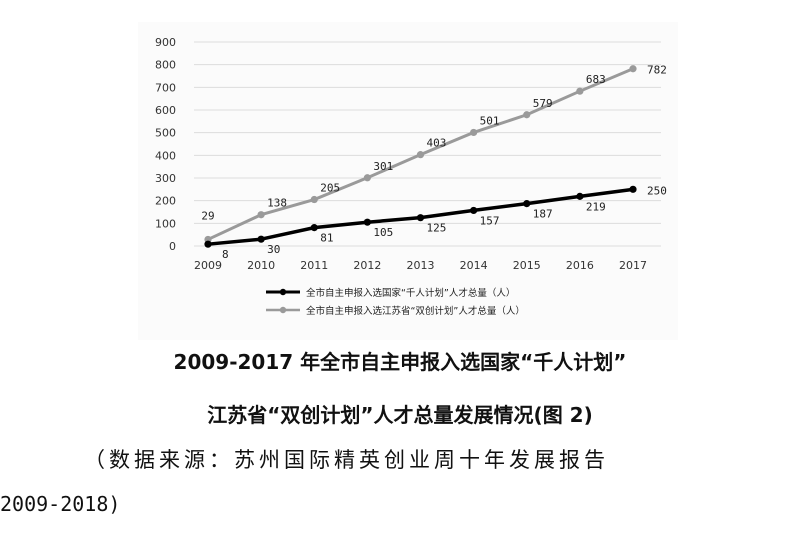 This screenshot has height=553, width=800. I want to click on x-tick-label: 2015, so click(527, 265).